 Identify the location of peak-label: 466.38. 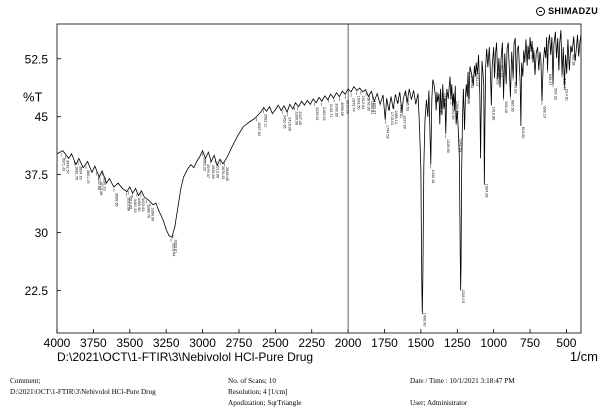
(574, 60).